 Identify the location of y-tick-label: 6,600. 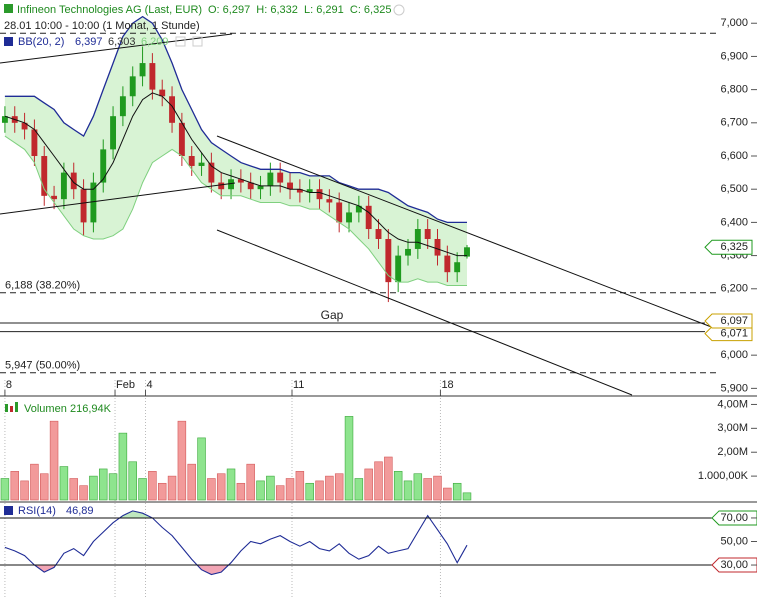
(734, 156).